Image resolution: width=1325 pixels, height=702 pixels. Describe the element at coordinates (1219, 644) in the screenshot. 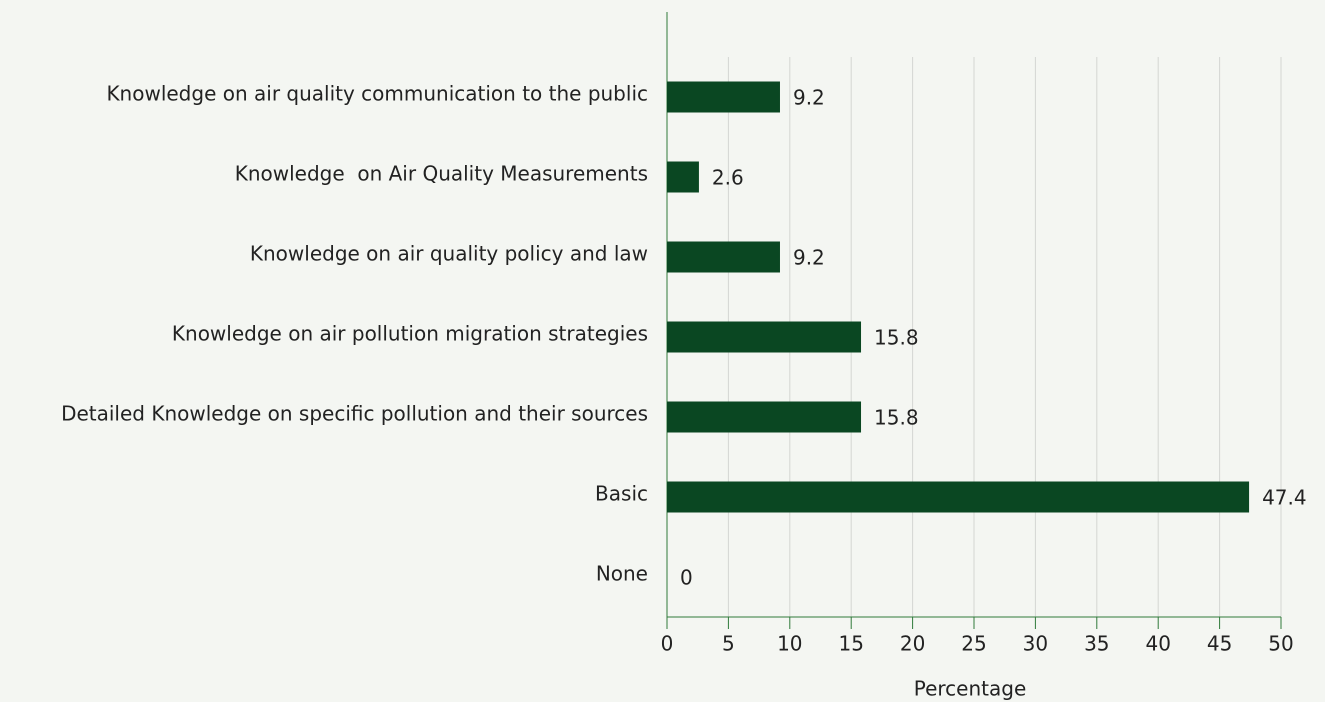

I see `x-tick-label: 45` at that location.